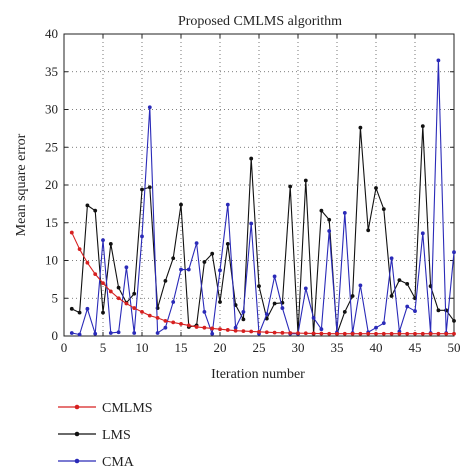  What do you see at coordinates (259, 347) in the screenshot?
I see `x-tick-label: 25` at bounding box center [259, 347].